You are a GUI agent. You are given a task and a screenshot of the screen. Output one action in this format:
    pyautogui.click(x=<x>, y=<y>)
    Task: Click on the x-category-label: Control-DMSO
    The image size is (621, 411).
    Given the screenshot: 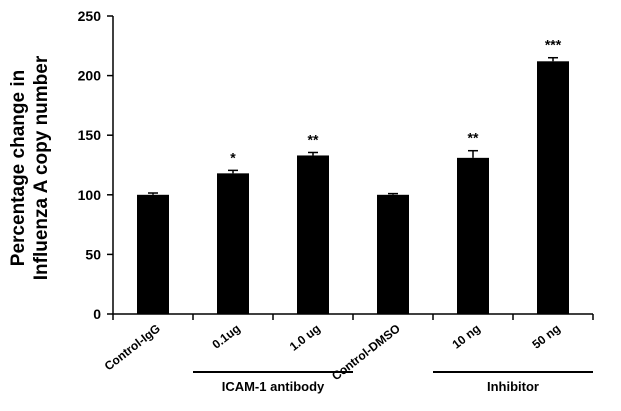 What is the action you would take?
    pyautogui.click(x=366, y=352)
    